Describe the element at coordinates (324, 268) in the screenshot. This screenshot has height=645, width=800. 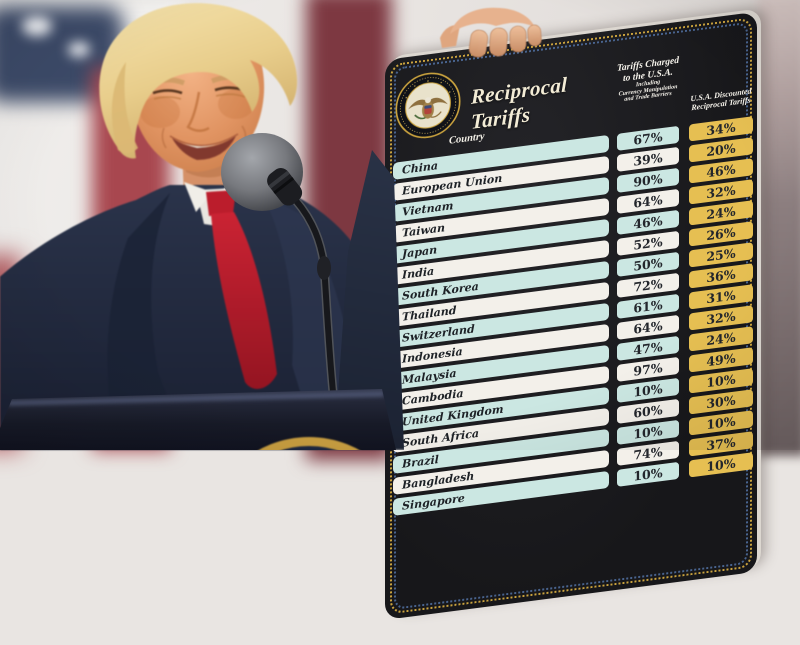
I see `mic-joint` at that location.